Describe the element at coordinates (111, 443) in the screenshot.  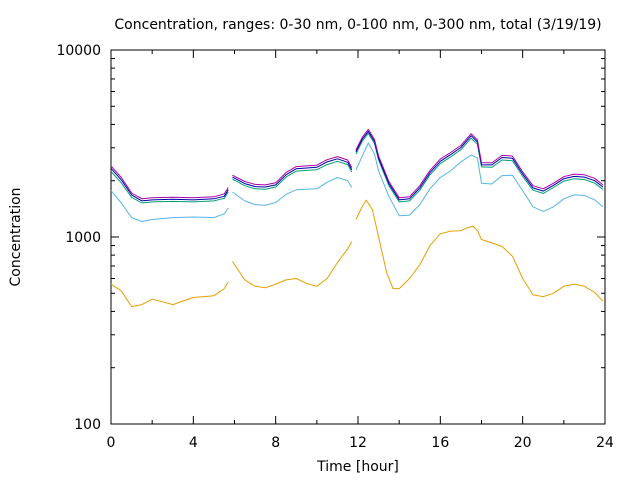
I see `x-tick-label: 0` at that location.